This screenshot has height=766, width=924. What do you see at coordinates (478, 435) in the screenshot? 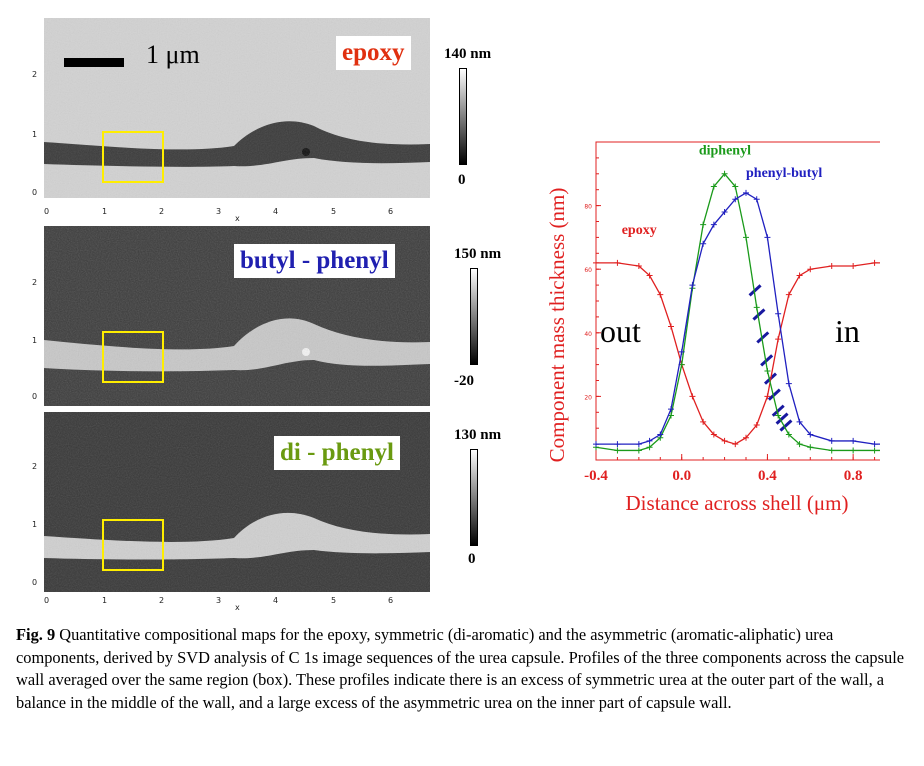
I see `colorbar-max: 130 nm` at bounding box center [478, 435].